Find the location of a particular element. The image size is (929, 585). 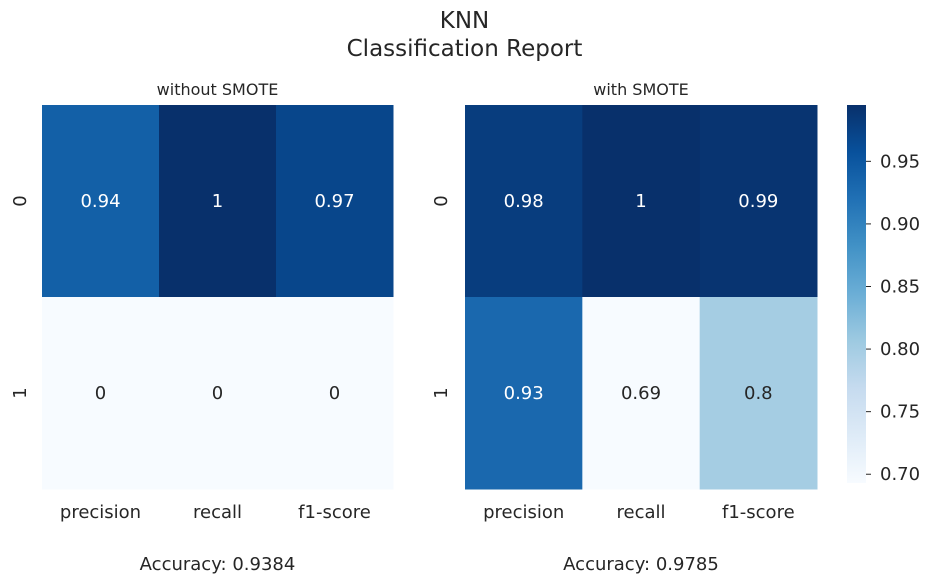

figure-title-line-1: KNN is located at coordinates (464, 21).